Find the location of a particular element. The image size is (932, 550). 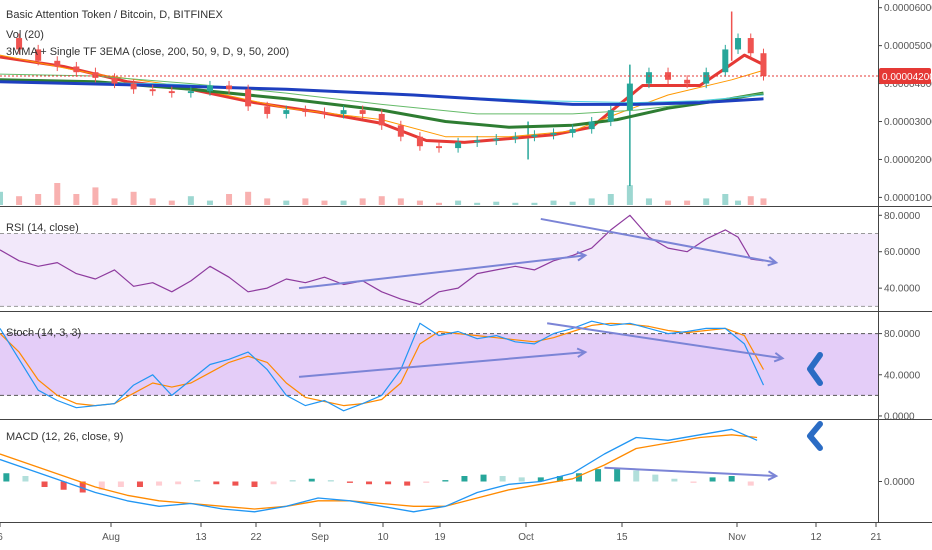

stoch-chevron-icon is located at coordinates (815, 369).